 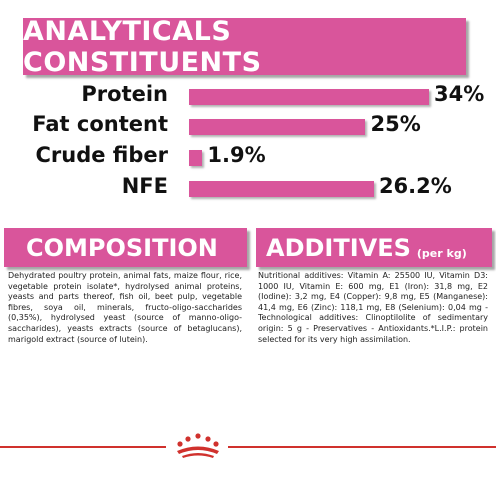 I want to click on additives-banner: ADDITIVES (per kg), so click(x=374, y=247).